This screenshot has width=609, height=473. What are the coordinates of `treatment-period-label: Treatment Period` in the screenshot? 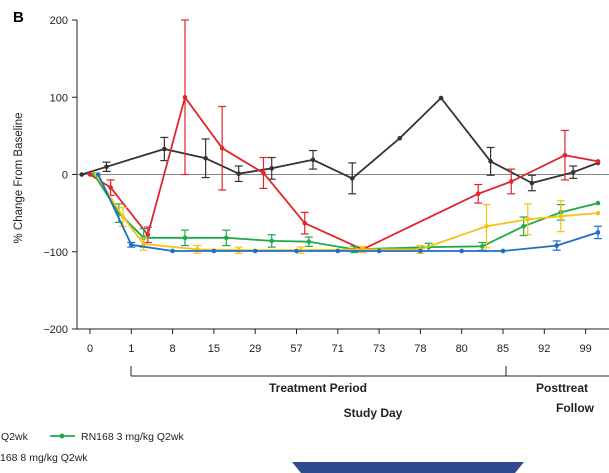 It's located at (318, 388).